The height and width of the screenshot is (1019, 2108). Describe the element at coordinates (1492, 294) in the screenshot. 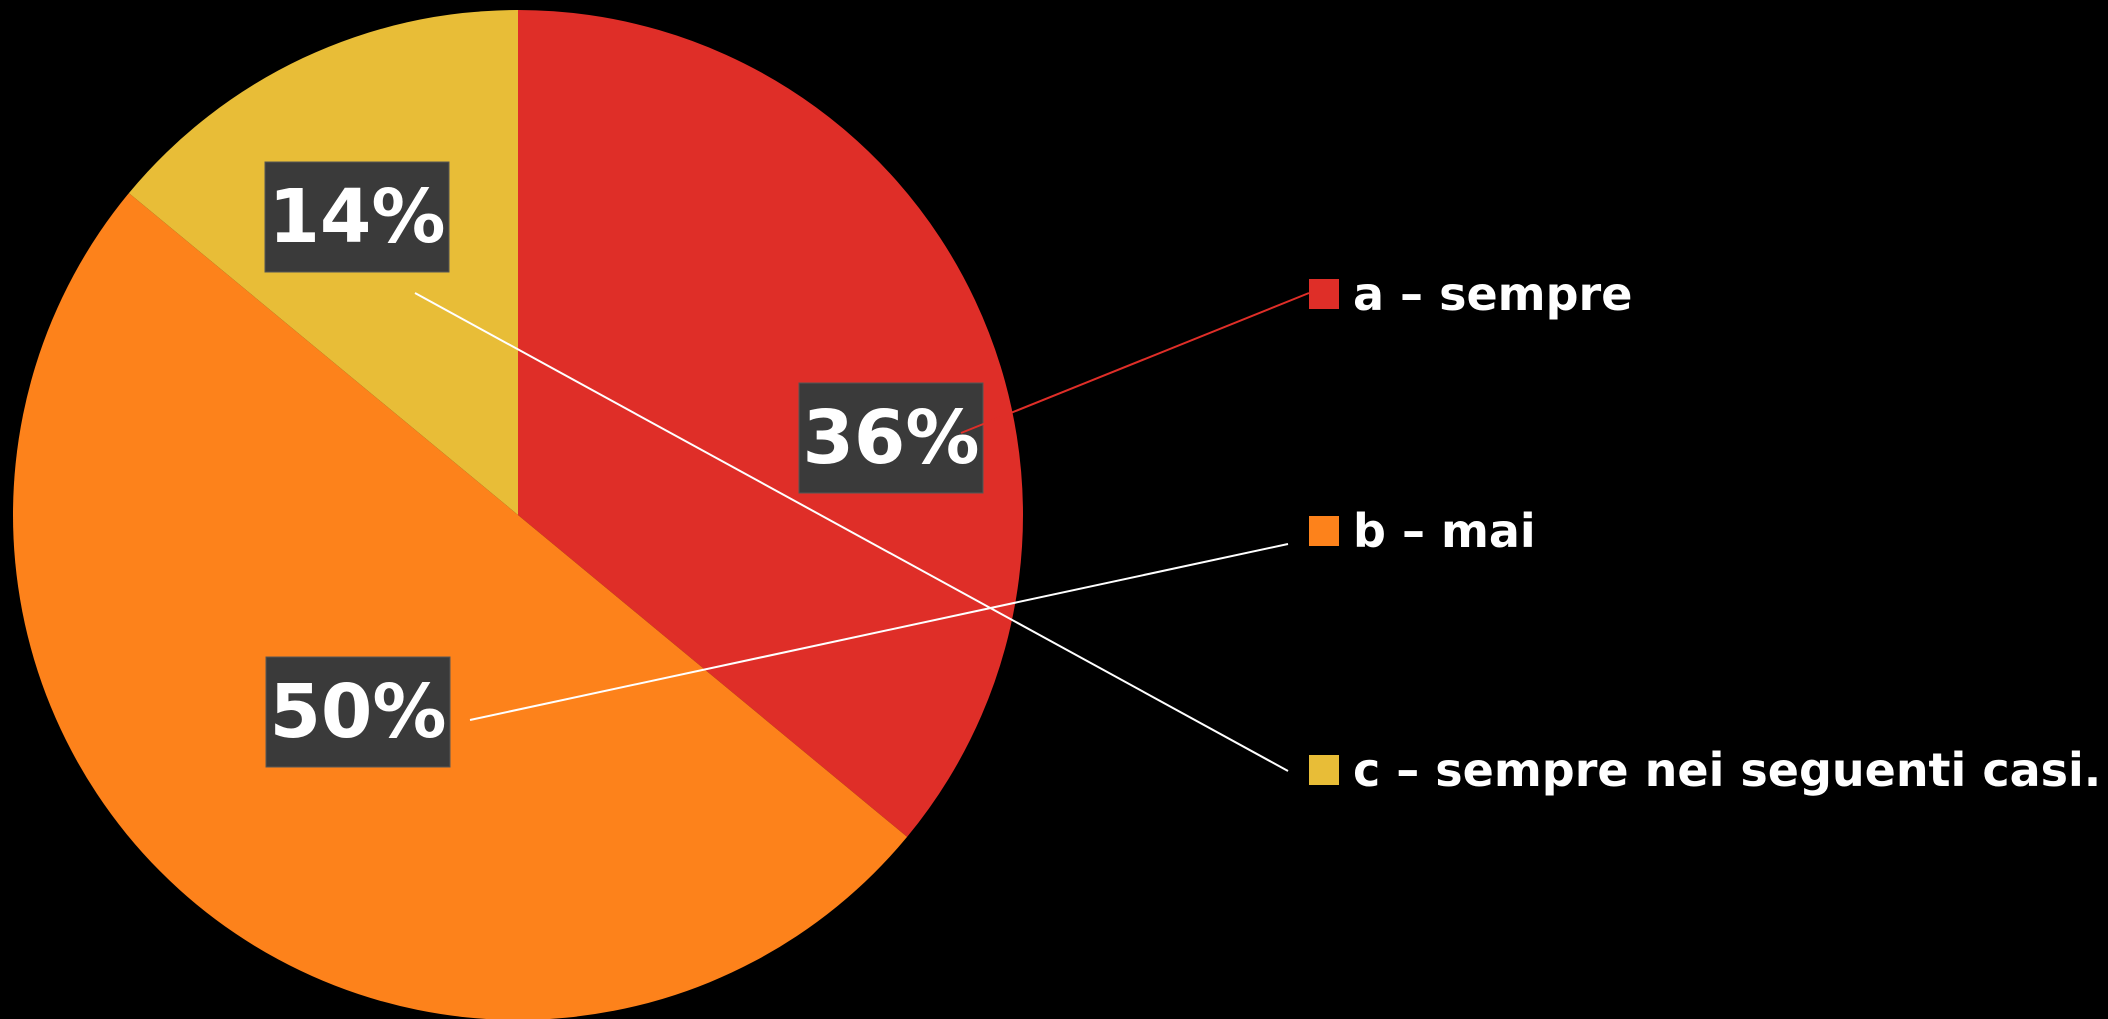

I see `legend-label: a – sempre` at that location.